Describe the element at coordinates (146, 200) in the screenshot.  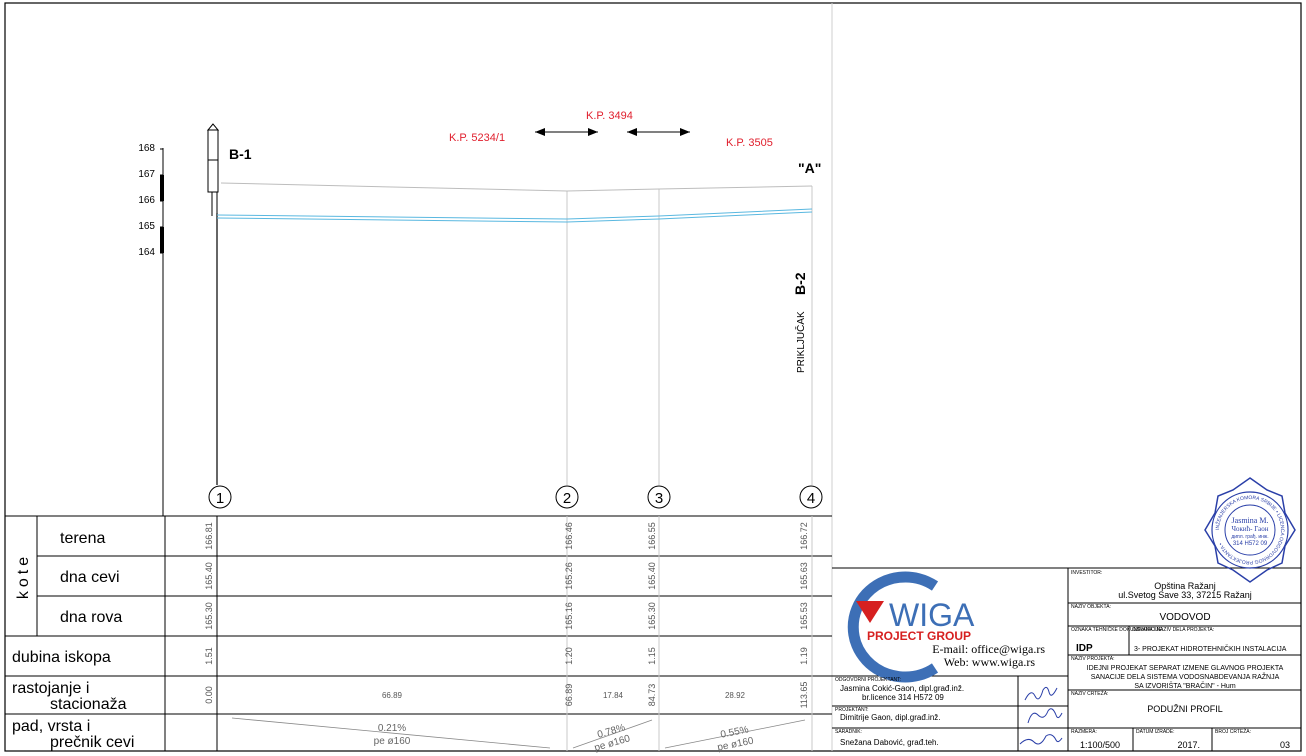
I see `elevation-tick-166: 166` at that location.